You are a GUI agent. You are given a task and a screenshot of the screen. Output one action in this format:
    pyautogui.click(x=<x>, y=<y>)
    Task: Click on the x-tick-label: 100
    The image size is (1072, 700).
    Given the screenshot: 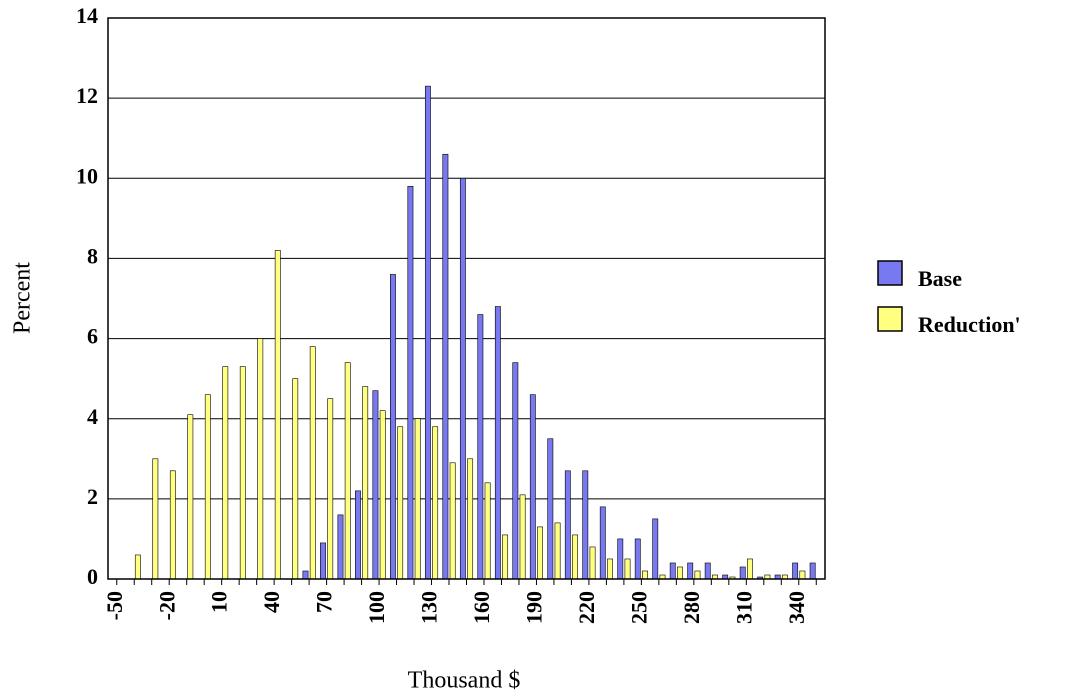 What is the action you would take?
    pyautogui.click(x=376, y=607)
    